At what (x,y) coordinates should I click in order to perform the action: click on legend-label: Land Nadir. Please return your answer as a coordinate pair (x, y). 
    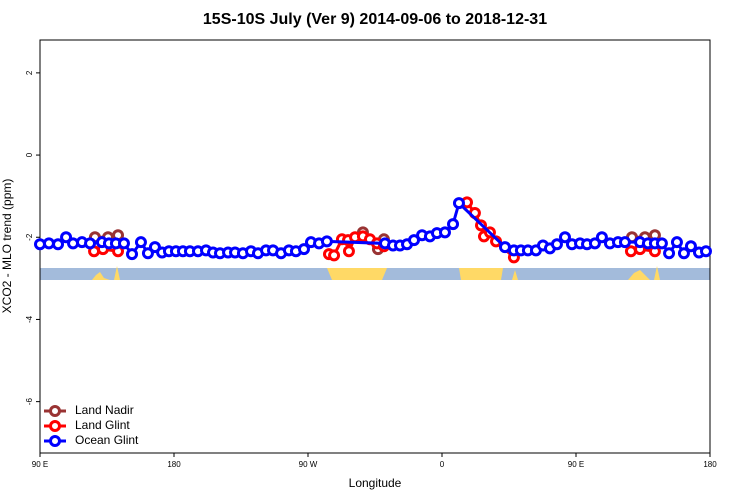
    Looking at the image, I should click on (104, 410).